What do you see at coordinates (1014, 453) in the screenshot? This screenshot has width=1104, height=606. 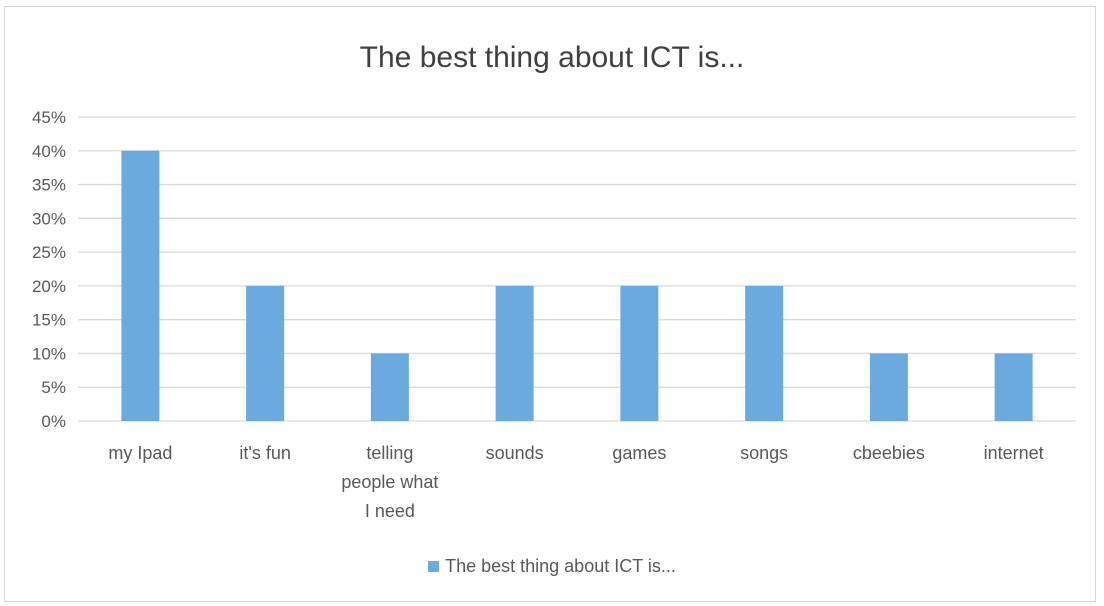 I see `x-category-label: internet` at bounding box center [1014, 453].